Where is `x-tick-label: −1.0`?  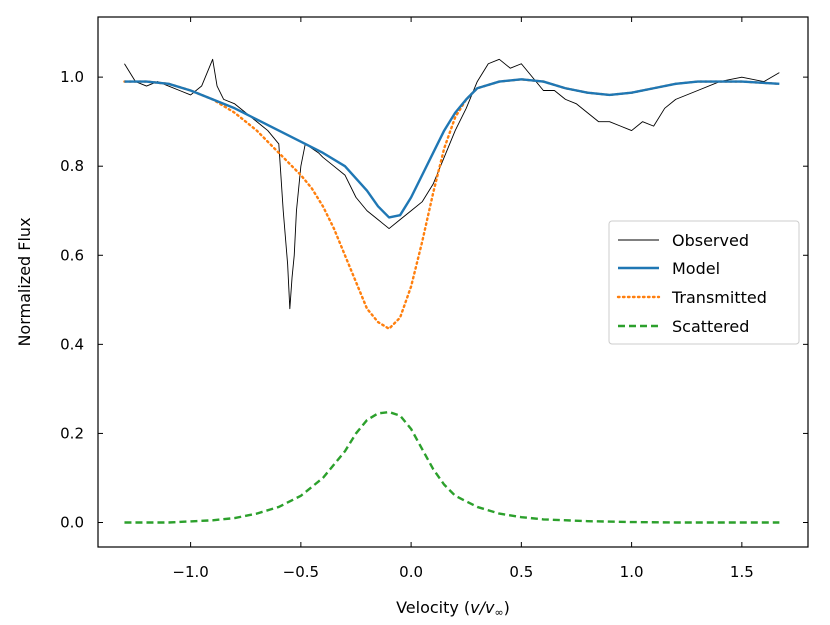 x-tick-label: −1.0 is located at coordinates (190, 572).